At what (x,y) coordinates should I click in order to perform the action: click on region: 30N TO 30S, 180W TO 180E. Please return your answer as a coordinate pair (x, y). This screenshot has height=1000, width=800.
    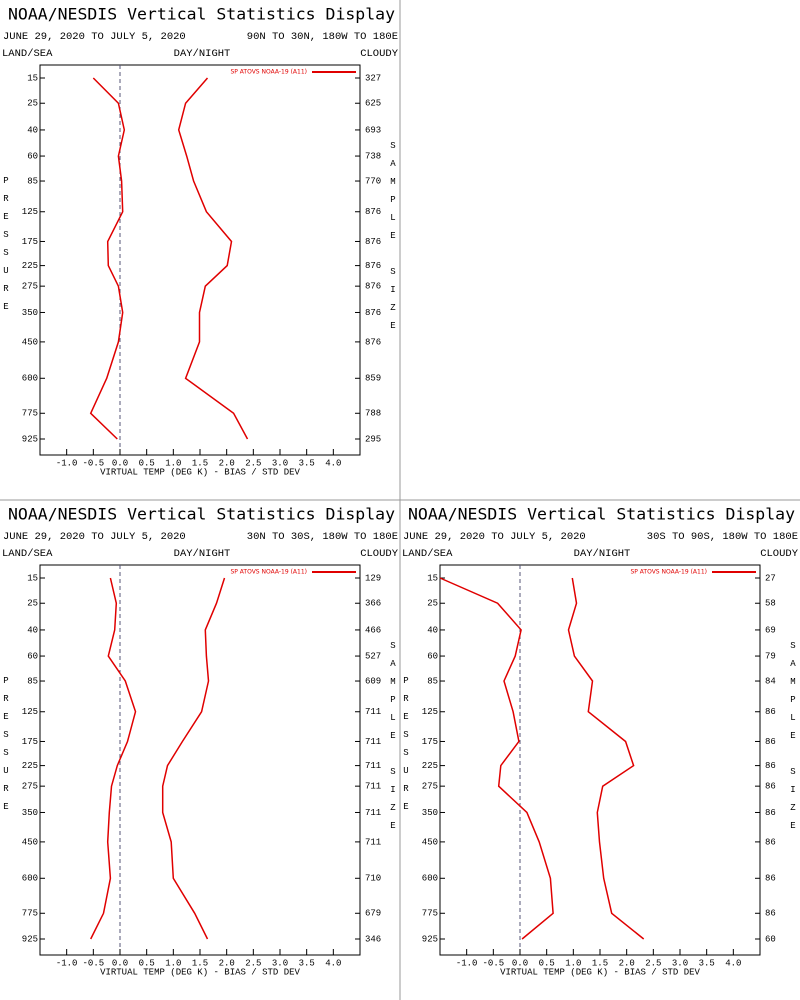
    Looking at the image, I should click on (322, 537).